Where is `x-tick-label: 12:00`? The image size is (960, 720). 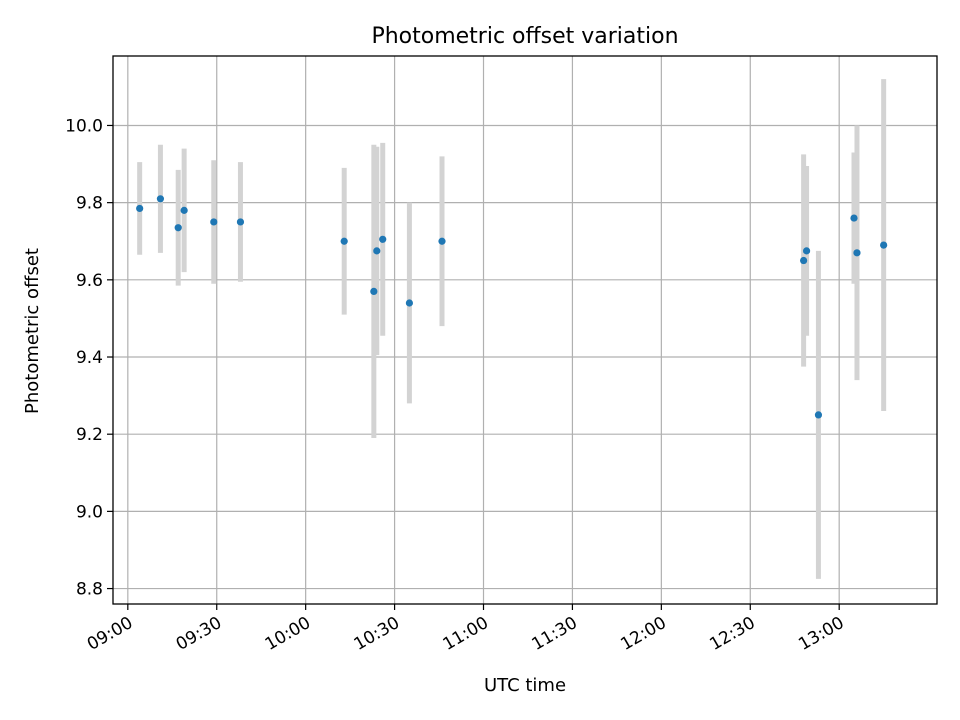 x-tick-label: 12:00 is located at coordinates (643, 634).